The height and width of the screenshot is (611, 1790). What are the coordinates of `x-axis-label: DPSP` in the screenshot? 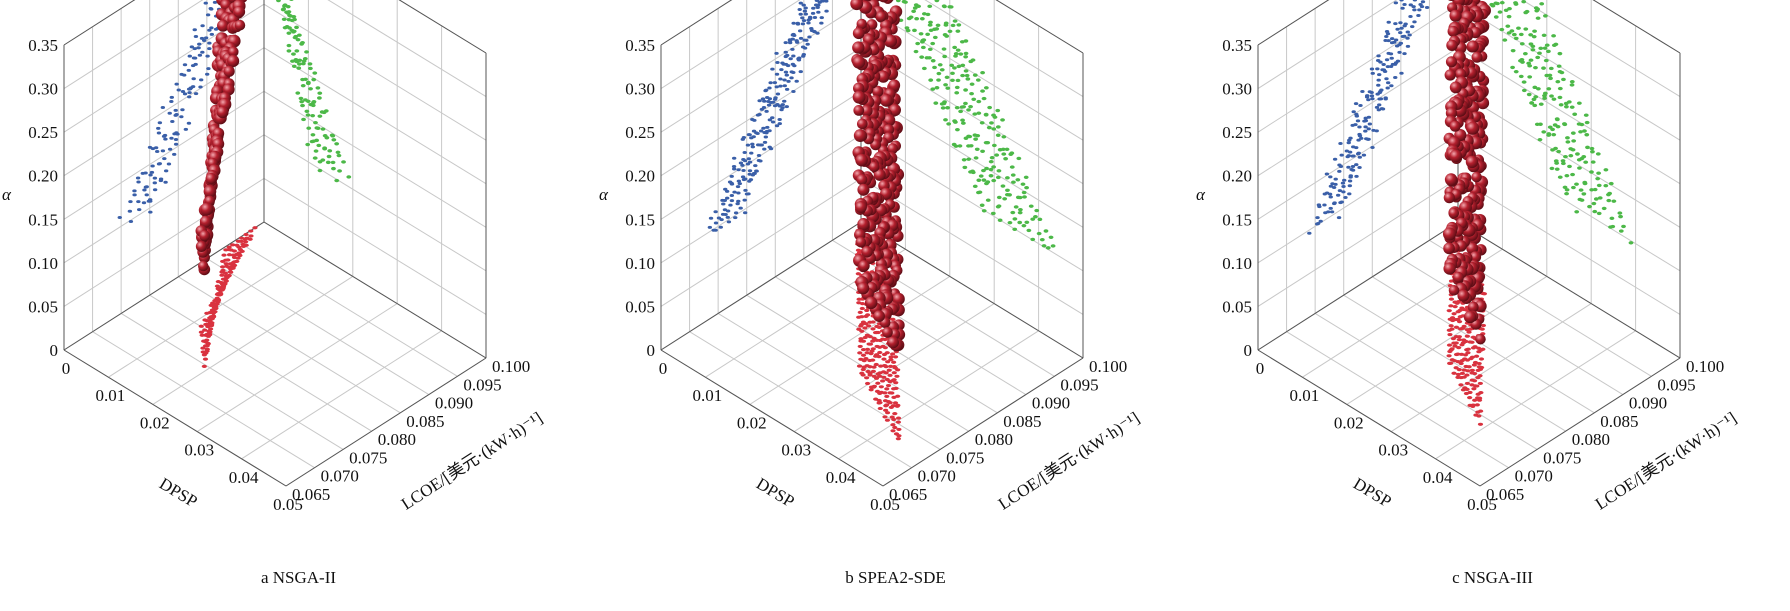 It's located at (178, 492).